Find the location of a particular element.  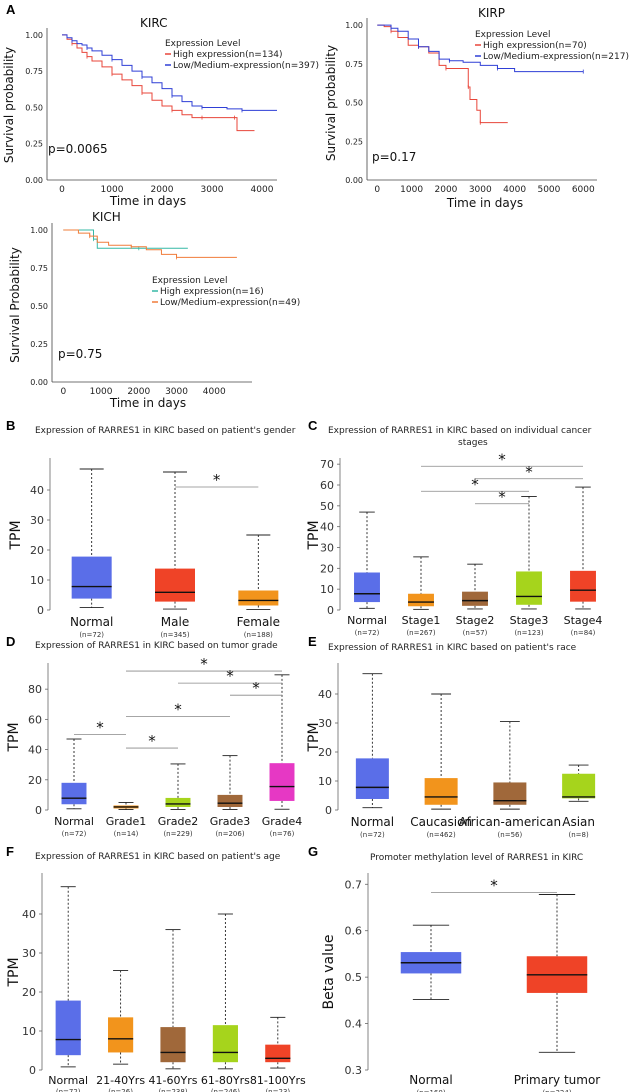

p-value-label: p=0.75 is located at coordinates (80, 354).